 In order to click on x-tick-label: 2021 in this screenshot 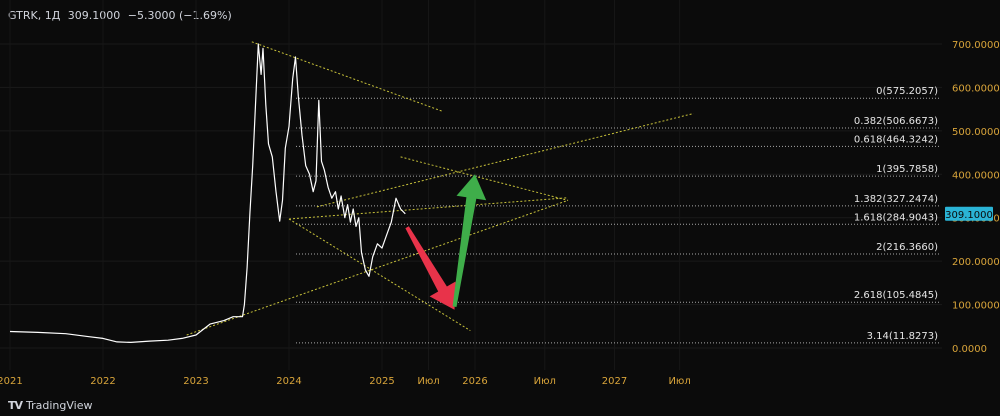, I will do `click(11, 381)`.